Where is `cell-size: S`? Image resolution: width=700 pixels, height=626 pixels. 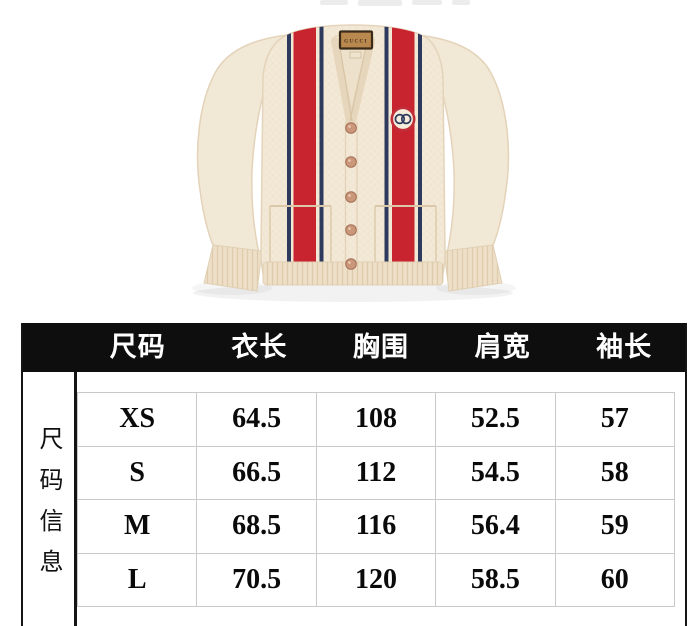
cell-size: S is located at coordinates (137, 472).